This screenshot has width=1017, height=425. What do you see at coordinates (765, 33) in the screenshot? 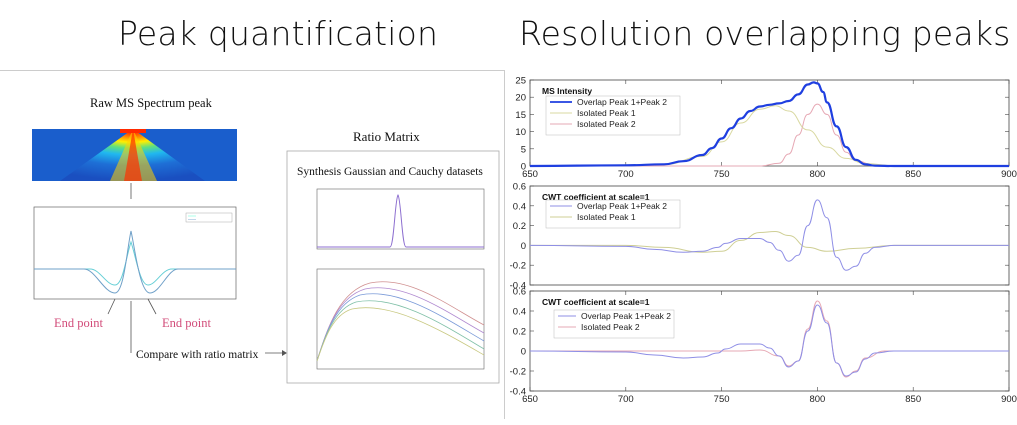
I see `right-heading: Resolution overlapping peaks` at bounding box center [765, 33].